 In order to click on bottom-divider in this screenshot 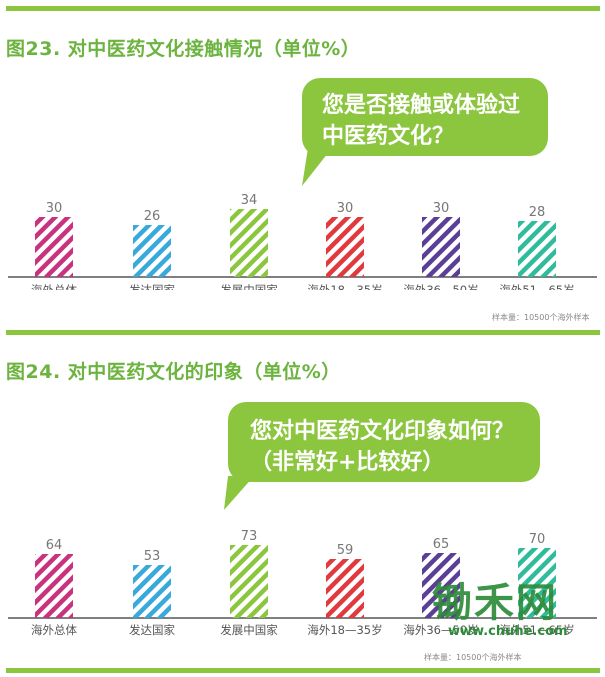, I will do `click(303, 670)`.